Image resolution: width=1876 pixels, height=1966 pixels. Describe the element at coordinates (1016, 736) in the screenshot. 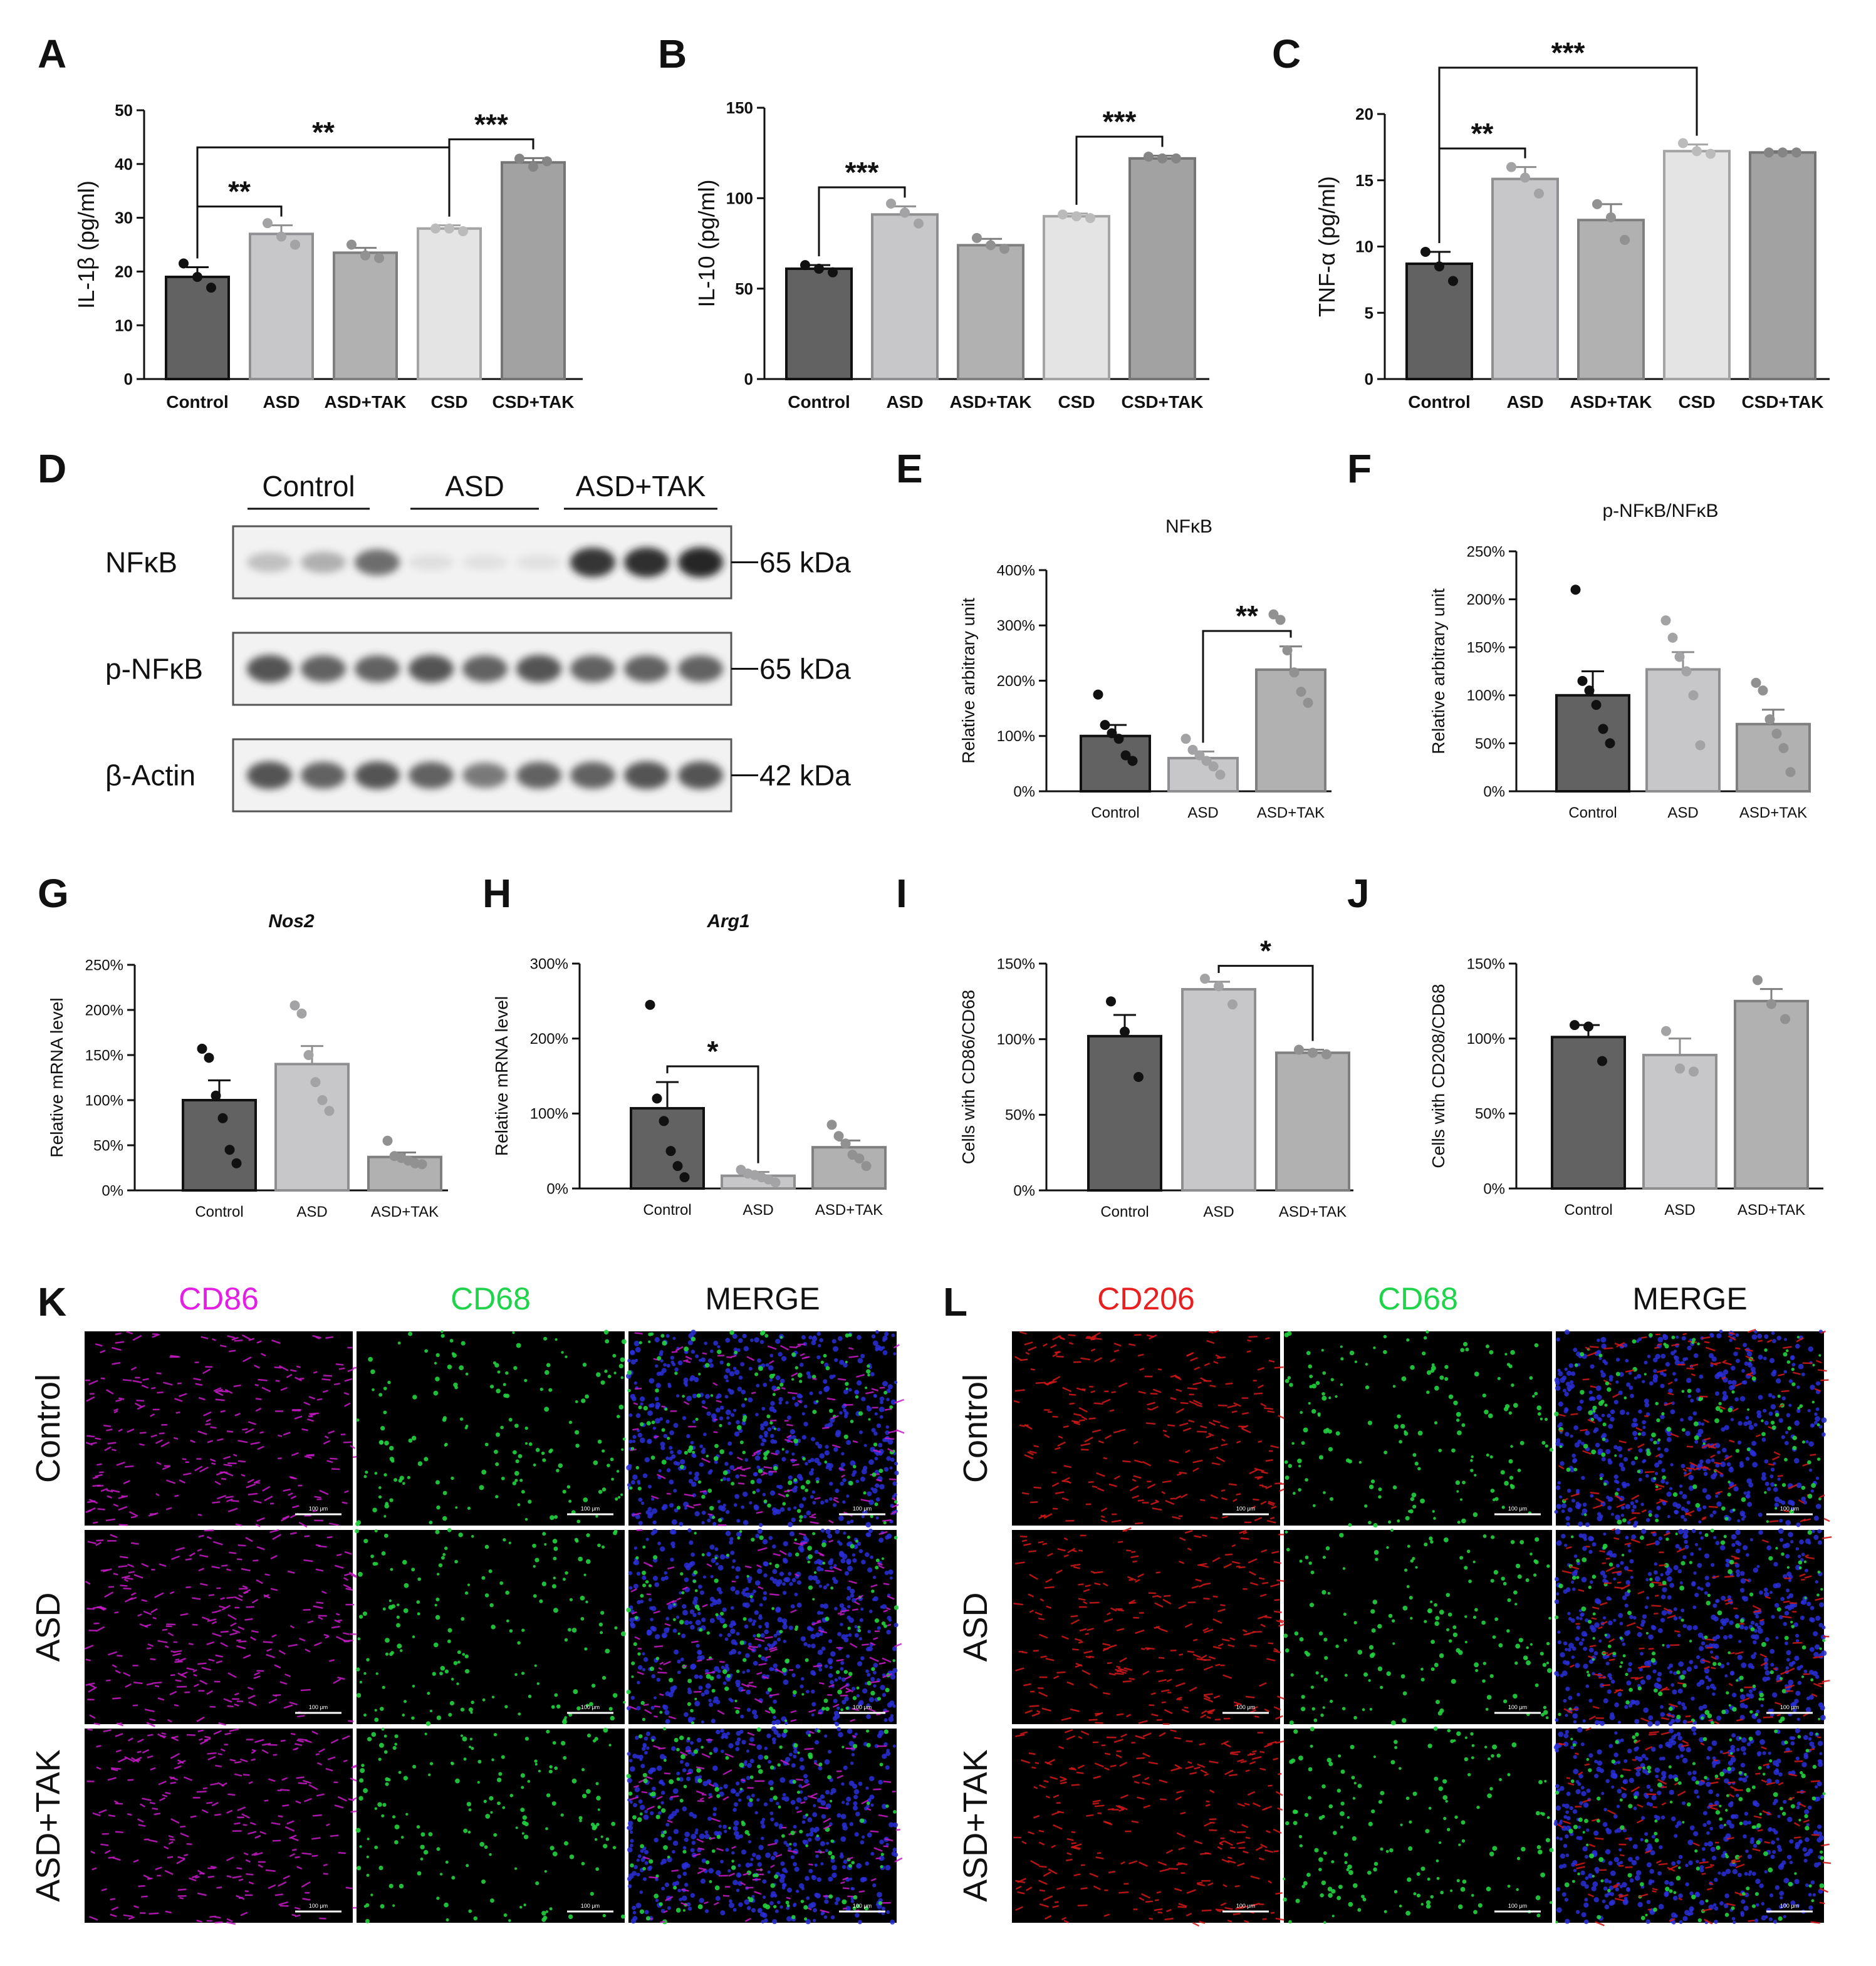

I see `y-tick-label: 100%` at that location.